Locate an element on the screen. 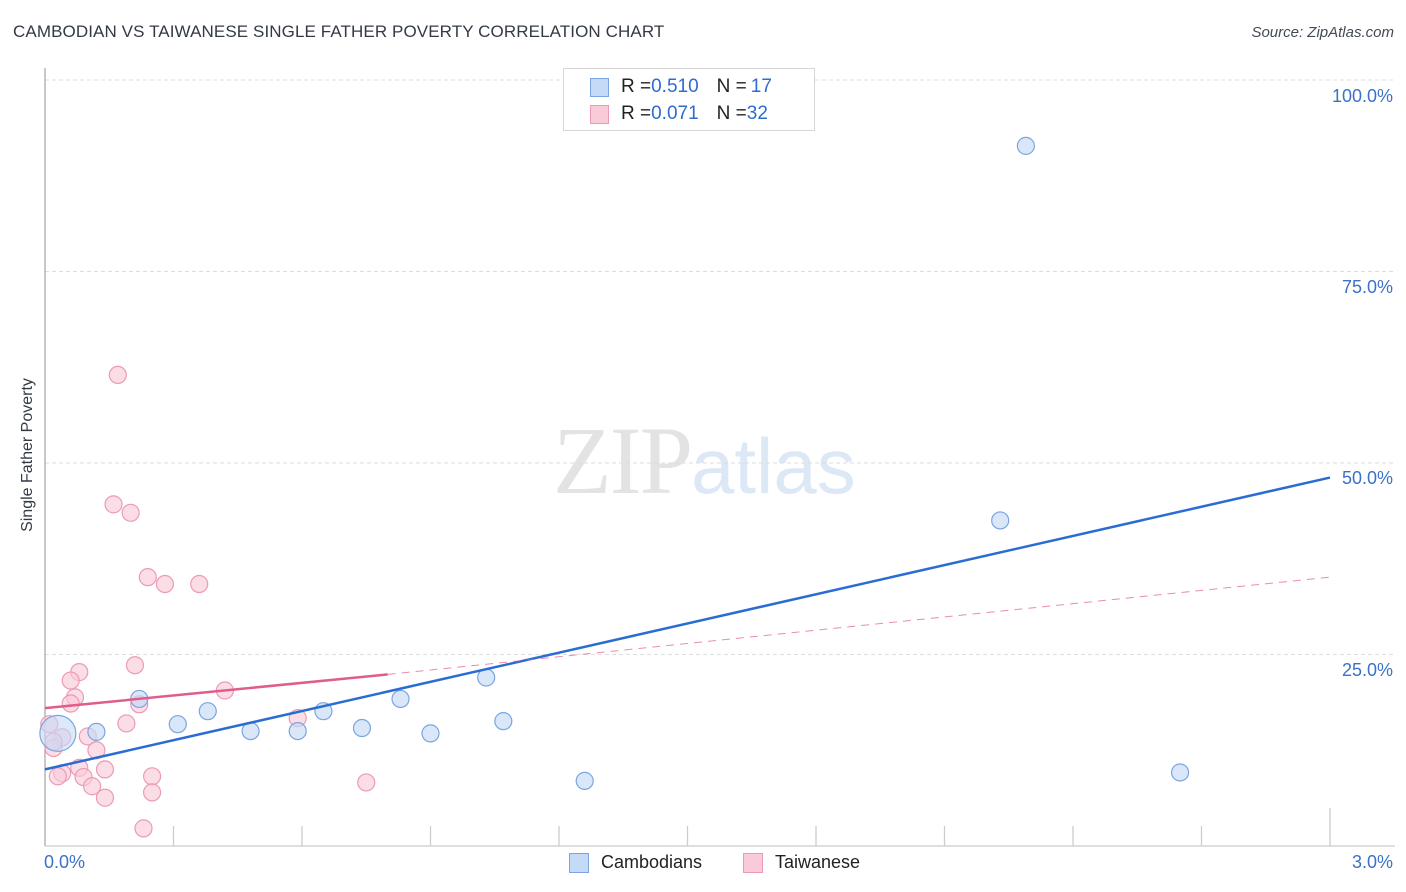  legend-row-taiwanese: R = 0.071 N = 32 is located at coordinates (679, 114).